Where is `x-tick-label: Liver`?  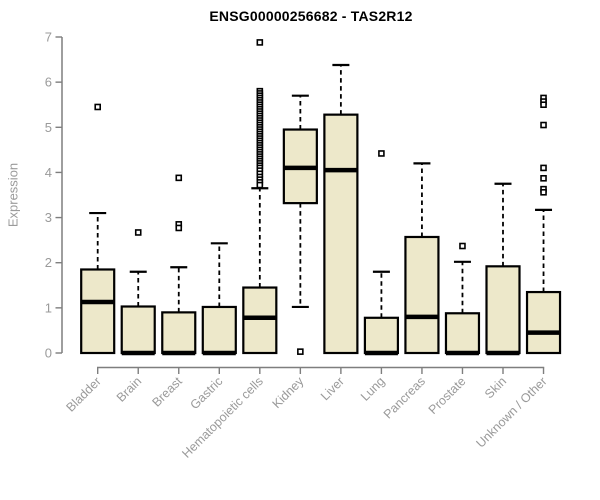
x-tick-label: Liver is located at coordinates (332, 388).